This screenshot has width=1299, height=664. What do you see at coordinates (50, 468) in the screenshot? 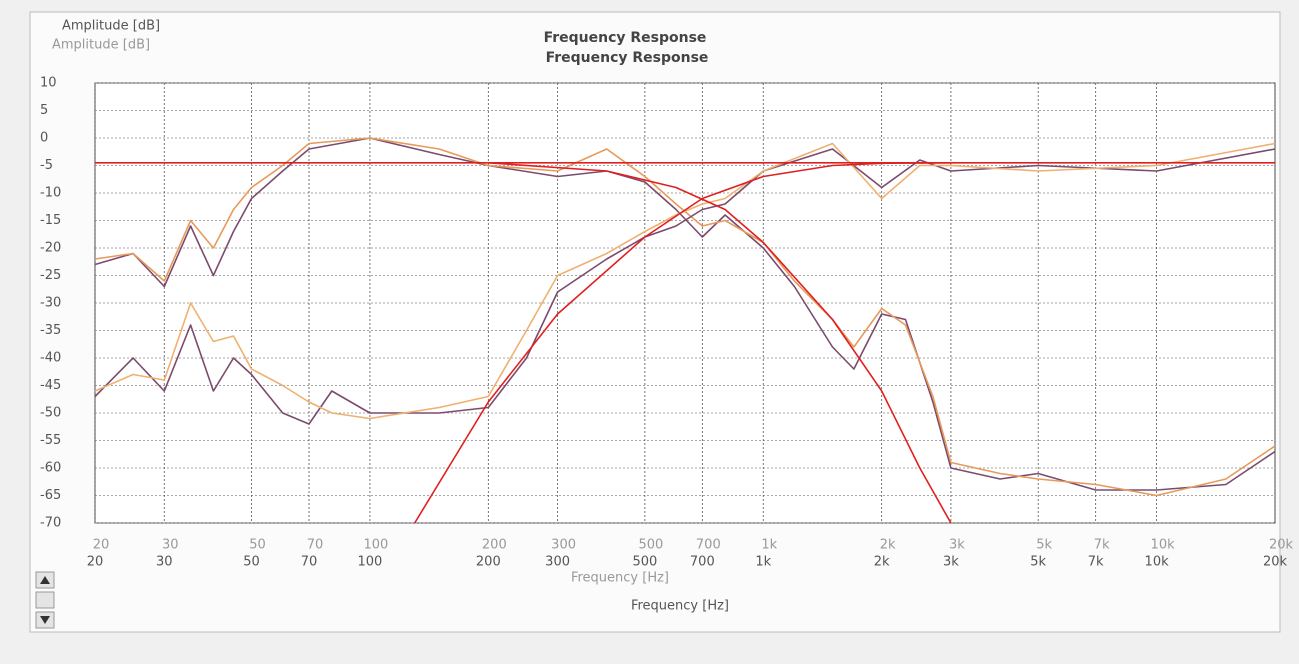
I see `y-tick-label: -60` at bounding box center [50, 468].